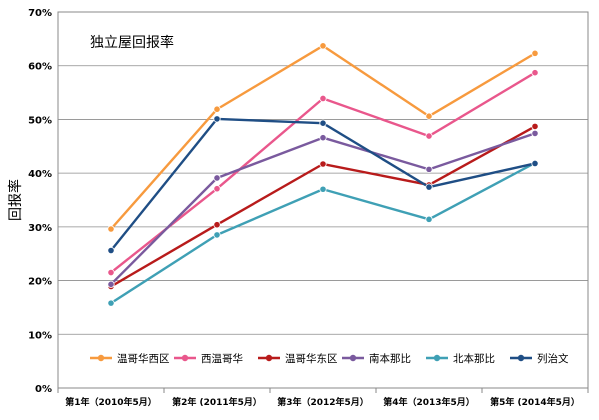 The height and width of the screenshot is (420, 599). What do you see at coordinates (40, 174) in the screenshot?
I see `y-tick-label: 40%` at bounding box center [40, 174].